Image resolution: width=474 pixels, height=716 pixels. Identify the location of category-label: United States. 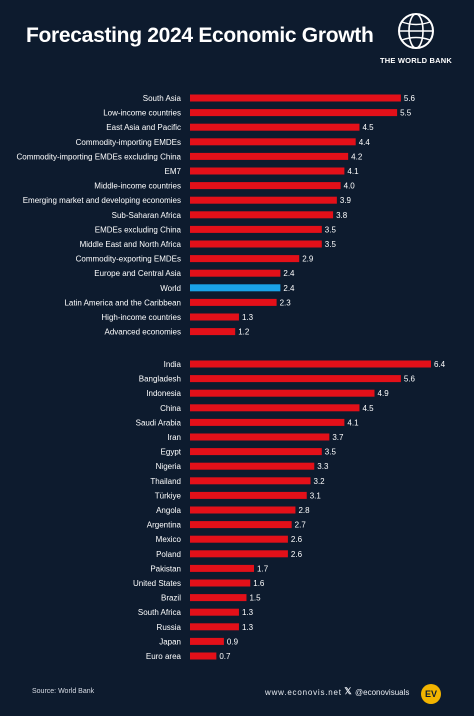
(157, 583).